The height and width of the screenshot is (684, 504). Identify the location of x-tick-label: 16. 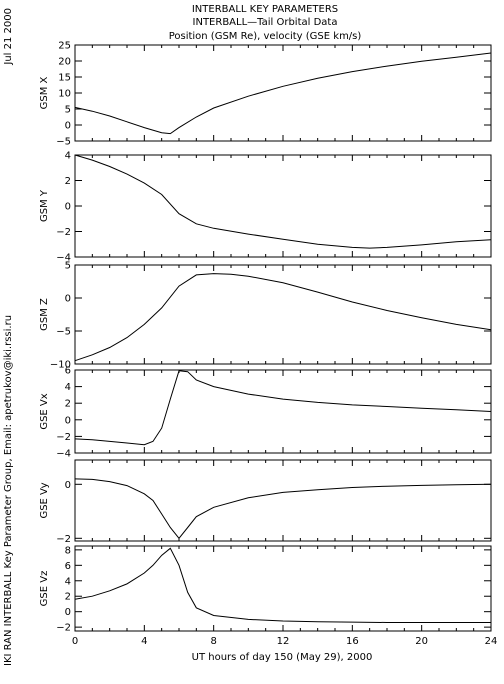
(352, 641).